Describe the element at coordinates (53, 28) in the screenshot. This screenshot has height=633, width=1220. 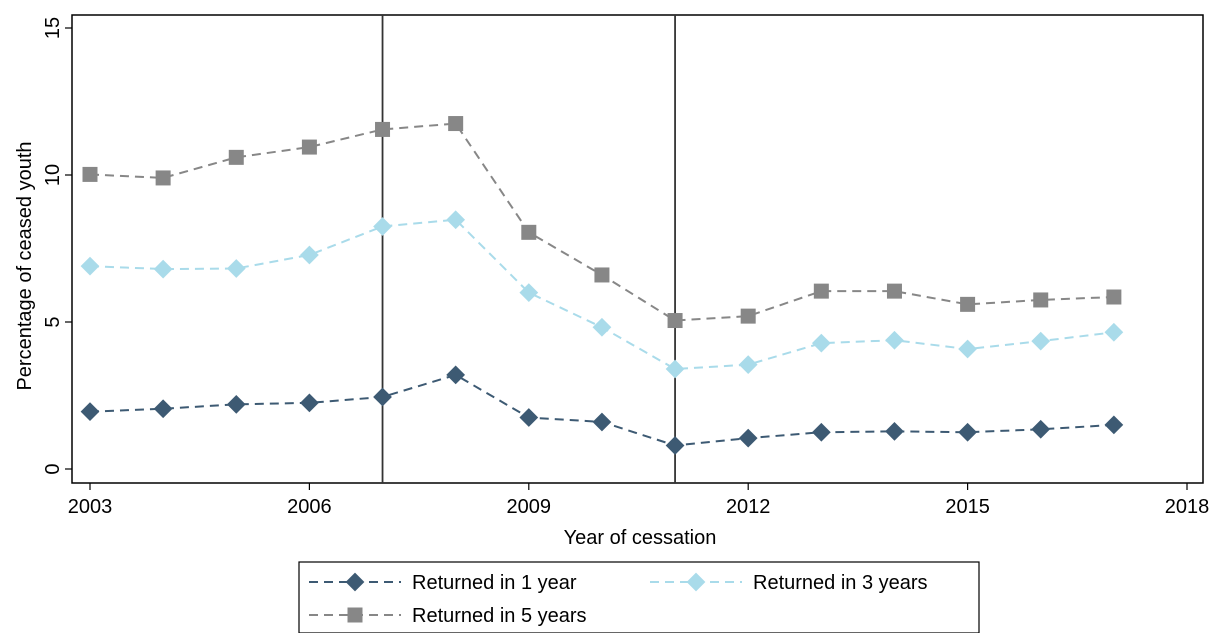
I see `y-tick-label: 15` at that location.